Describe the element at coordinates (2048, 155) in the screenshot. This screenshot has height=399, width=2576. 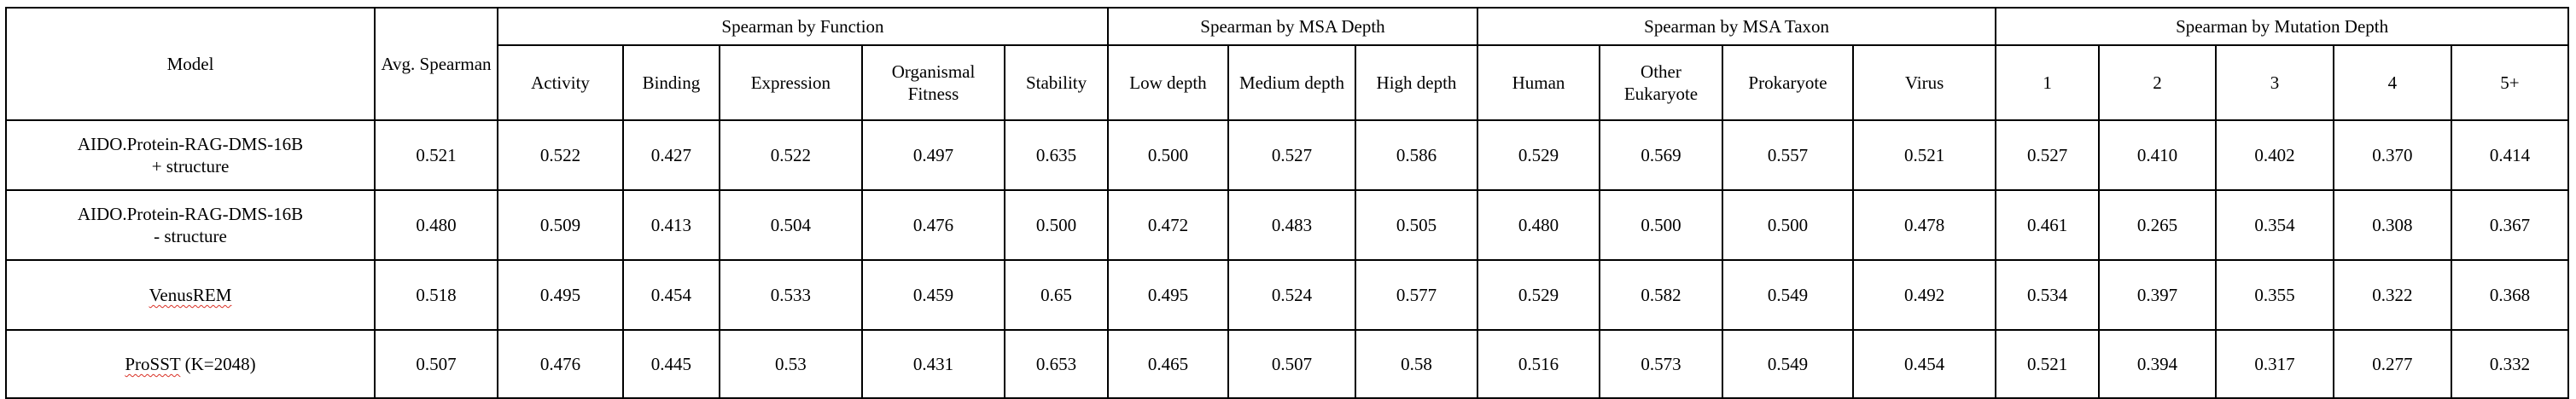
I see `mutation-1-cell: 0.527` at that location.